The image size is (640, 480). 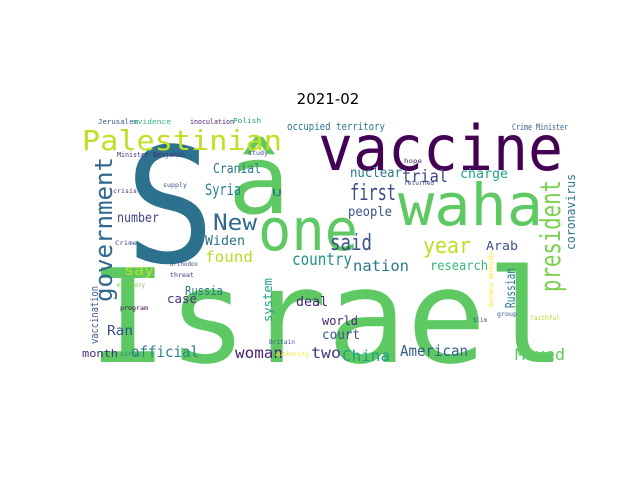 What do you see at coordinates (259, 353) in the screenshot?
I see `word: woman` at bounding box center [259, 353].